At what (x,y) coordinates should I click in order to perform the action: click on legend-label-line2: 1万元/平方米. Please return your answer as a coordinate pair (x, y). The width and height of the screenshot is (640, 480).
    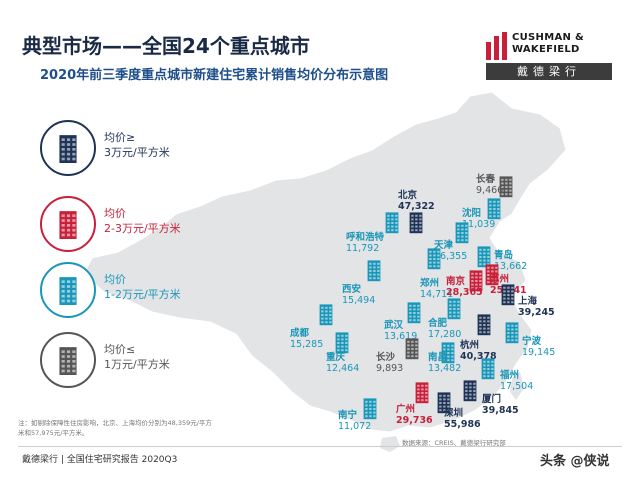
    Looking at the image, I should click on (137, 364).